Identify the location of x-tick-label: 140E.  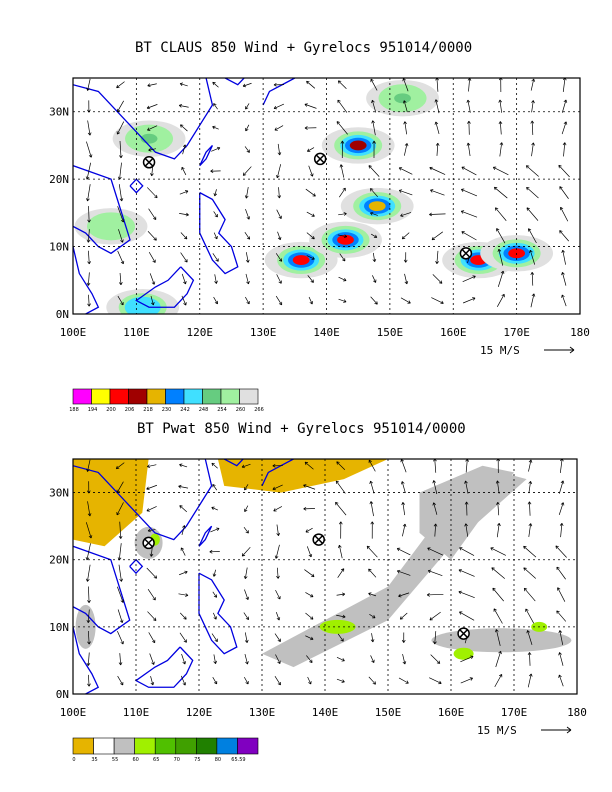
(326, 332).